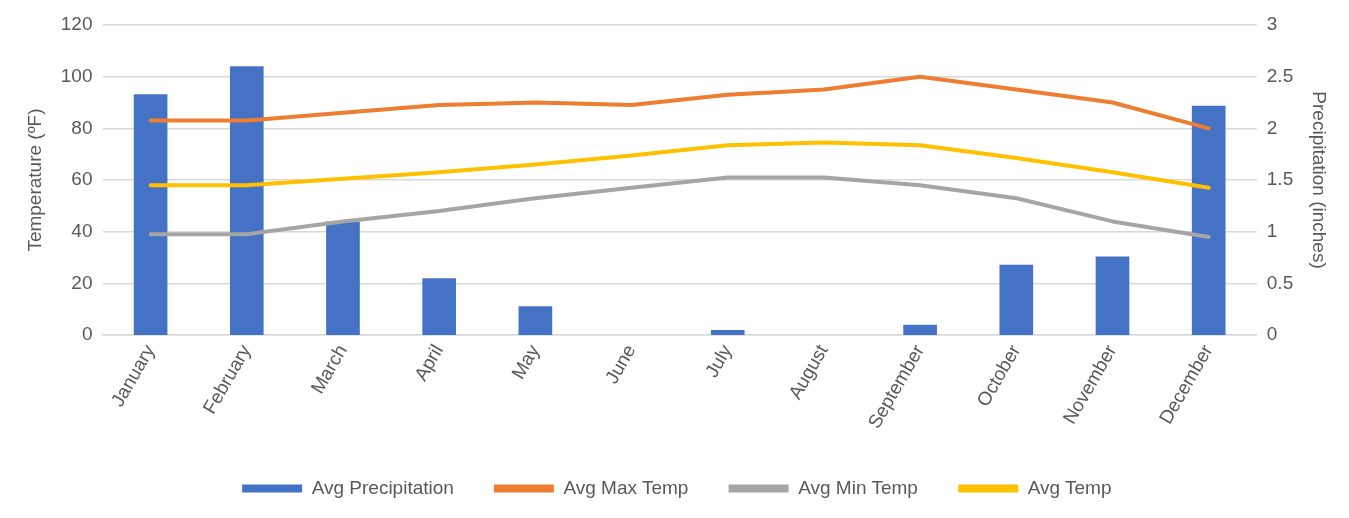 This screenshot has width=1349, height=518. What do you see at coordinates (1280, 179) in the screenshot?
I see `y2-tick-label: 1.5` at bounding box center [1280, 179].